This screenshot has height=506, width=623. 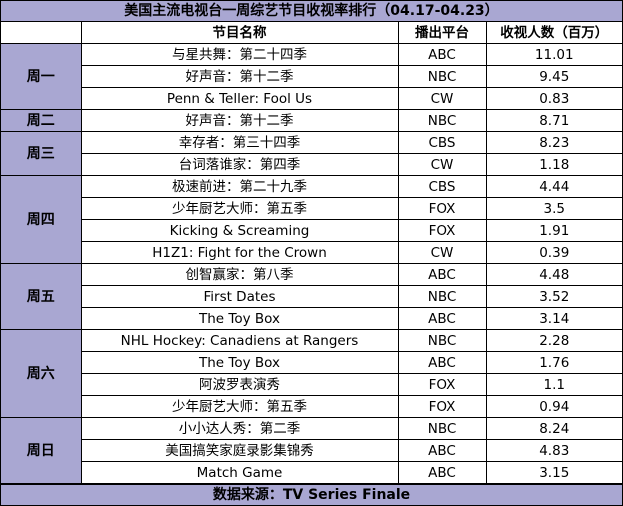 I want to click on table-row: Penn & Teller: Fool Us CW 0.83, so click(x=311, y=98).